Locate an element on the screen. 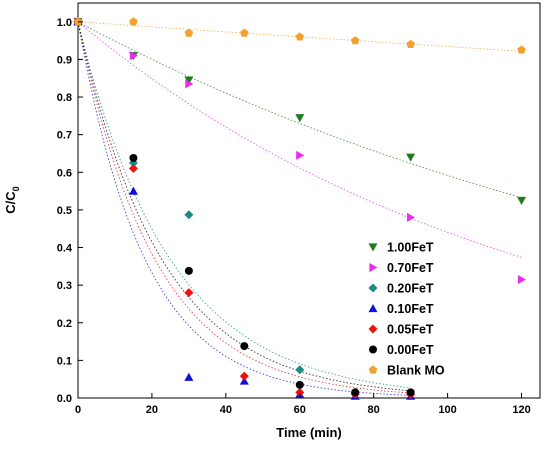 The image size is (550, 450). y-tick-label: 0.3 is located at coordinates (64, 286).